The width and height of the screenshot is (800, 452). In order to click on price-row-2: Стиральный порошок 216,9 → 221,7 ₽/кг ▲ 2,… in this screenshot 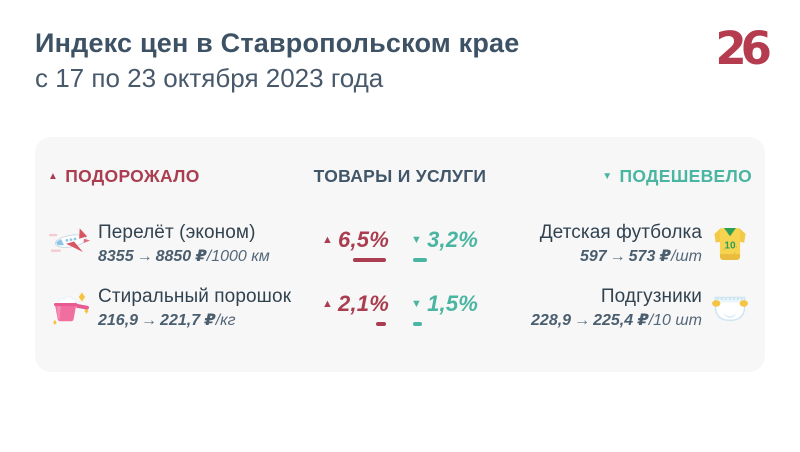, I will do `click(400, 306)`.